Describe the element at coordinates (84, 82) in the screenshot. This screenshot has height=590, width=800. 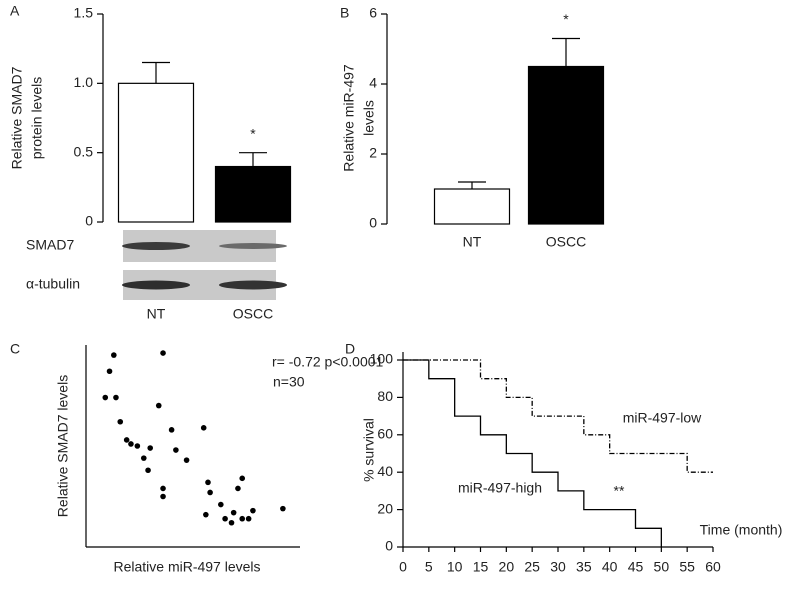
I see `y-tick-label: 1.0` at that location.